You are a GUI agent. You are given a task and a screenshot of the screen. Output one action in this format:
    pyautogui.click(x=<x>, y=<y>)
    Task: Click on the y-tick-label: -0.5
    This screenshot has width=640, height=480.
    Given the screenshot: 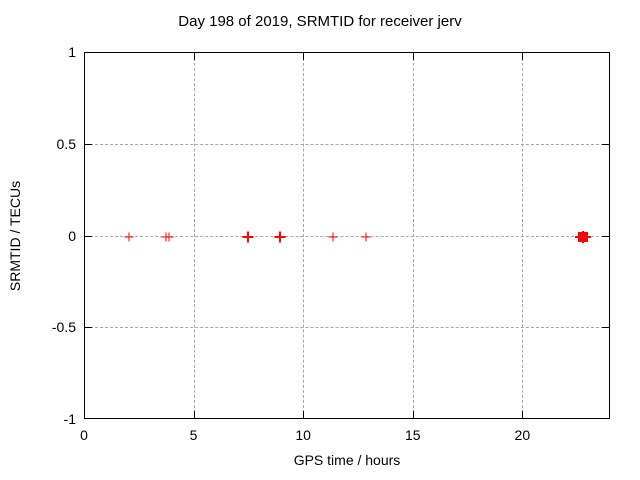 What is the action you would take?
    pyautogui.click(x=63, y=327)
    